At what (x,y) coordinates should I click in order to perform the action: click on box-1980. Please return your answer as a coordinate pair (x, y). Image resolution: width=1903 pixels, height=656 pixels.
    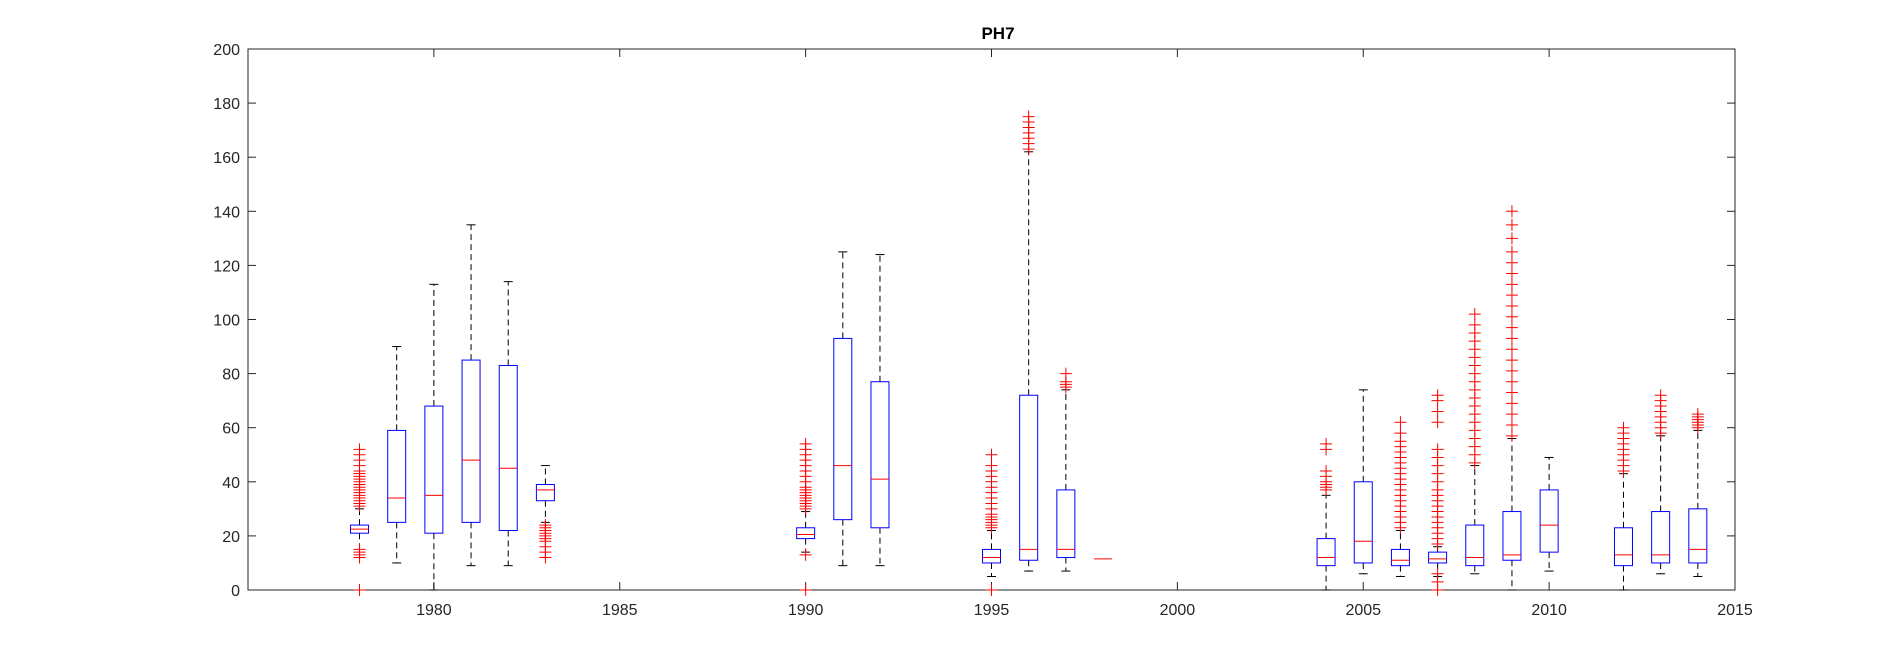
    Looking at the image, I should click on (434, 437).